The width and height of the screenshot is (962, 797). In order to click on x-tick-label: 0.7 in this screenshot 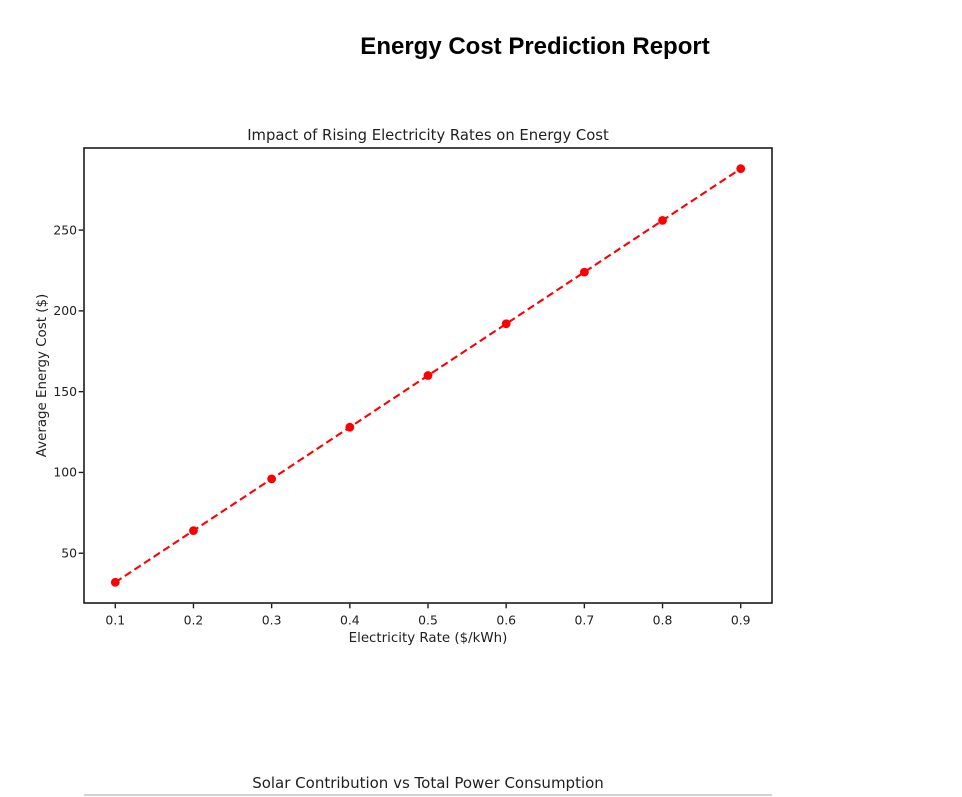, I will do `click(585, 620)`.